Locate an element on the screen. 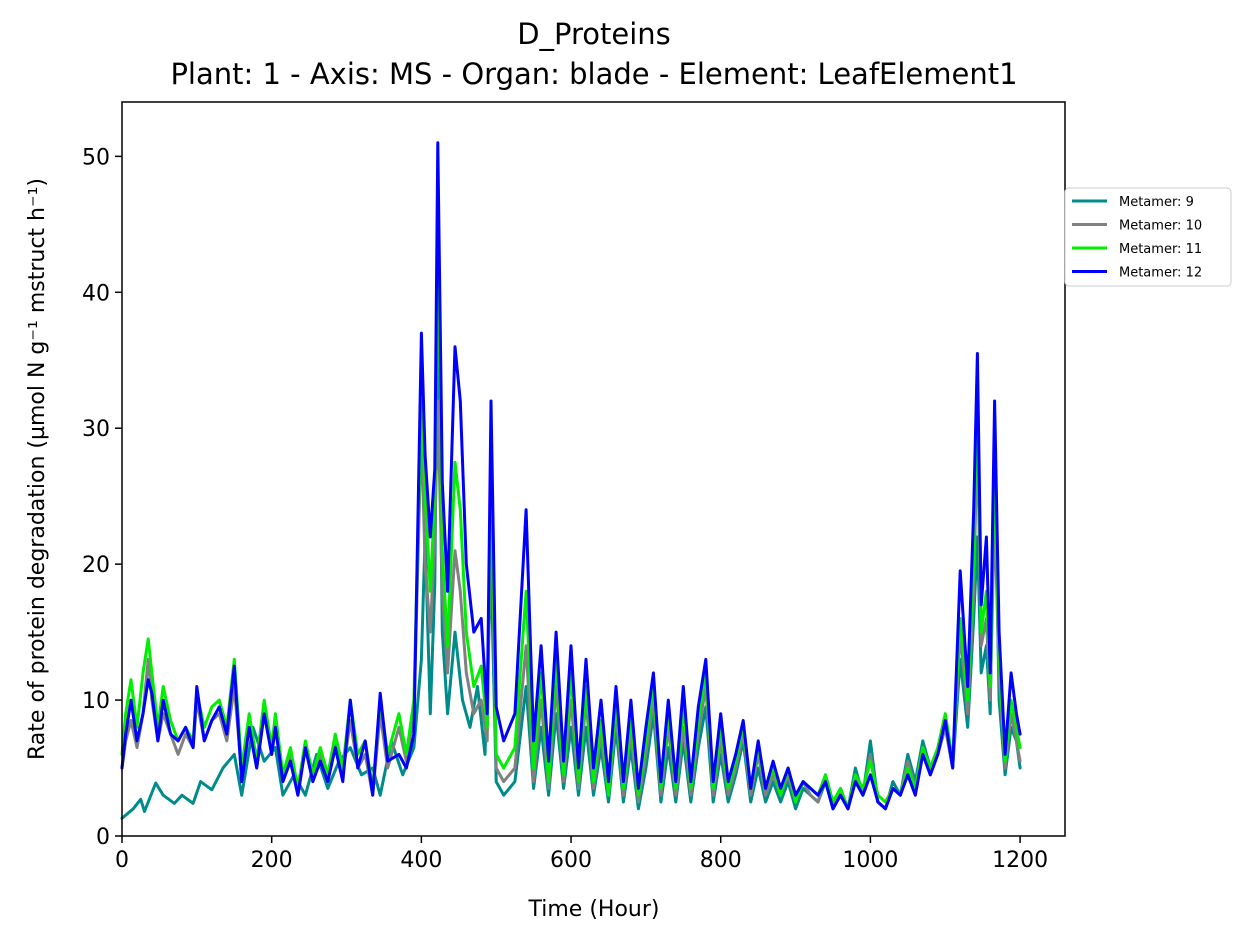 The image size is (1252, 943). y-tick-label: 10 is located at coordinates (96, 701).